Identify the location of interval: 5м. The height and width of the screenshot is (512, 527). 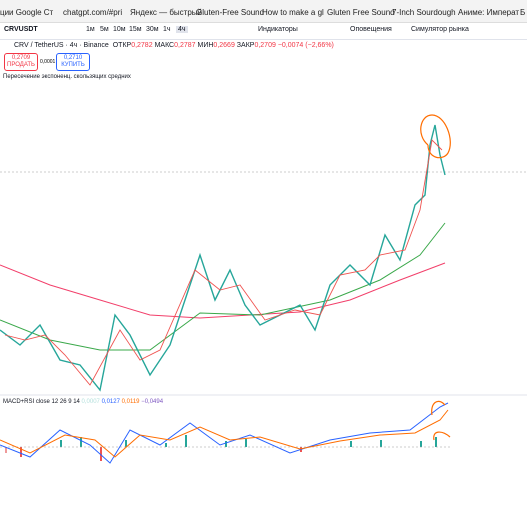
(104, 29).